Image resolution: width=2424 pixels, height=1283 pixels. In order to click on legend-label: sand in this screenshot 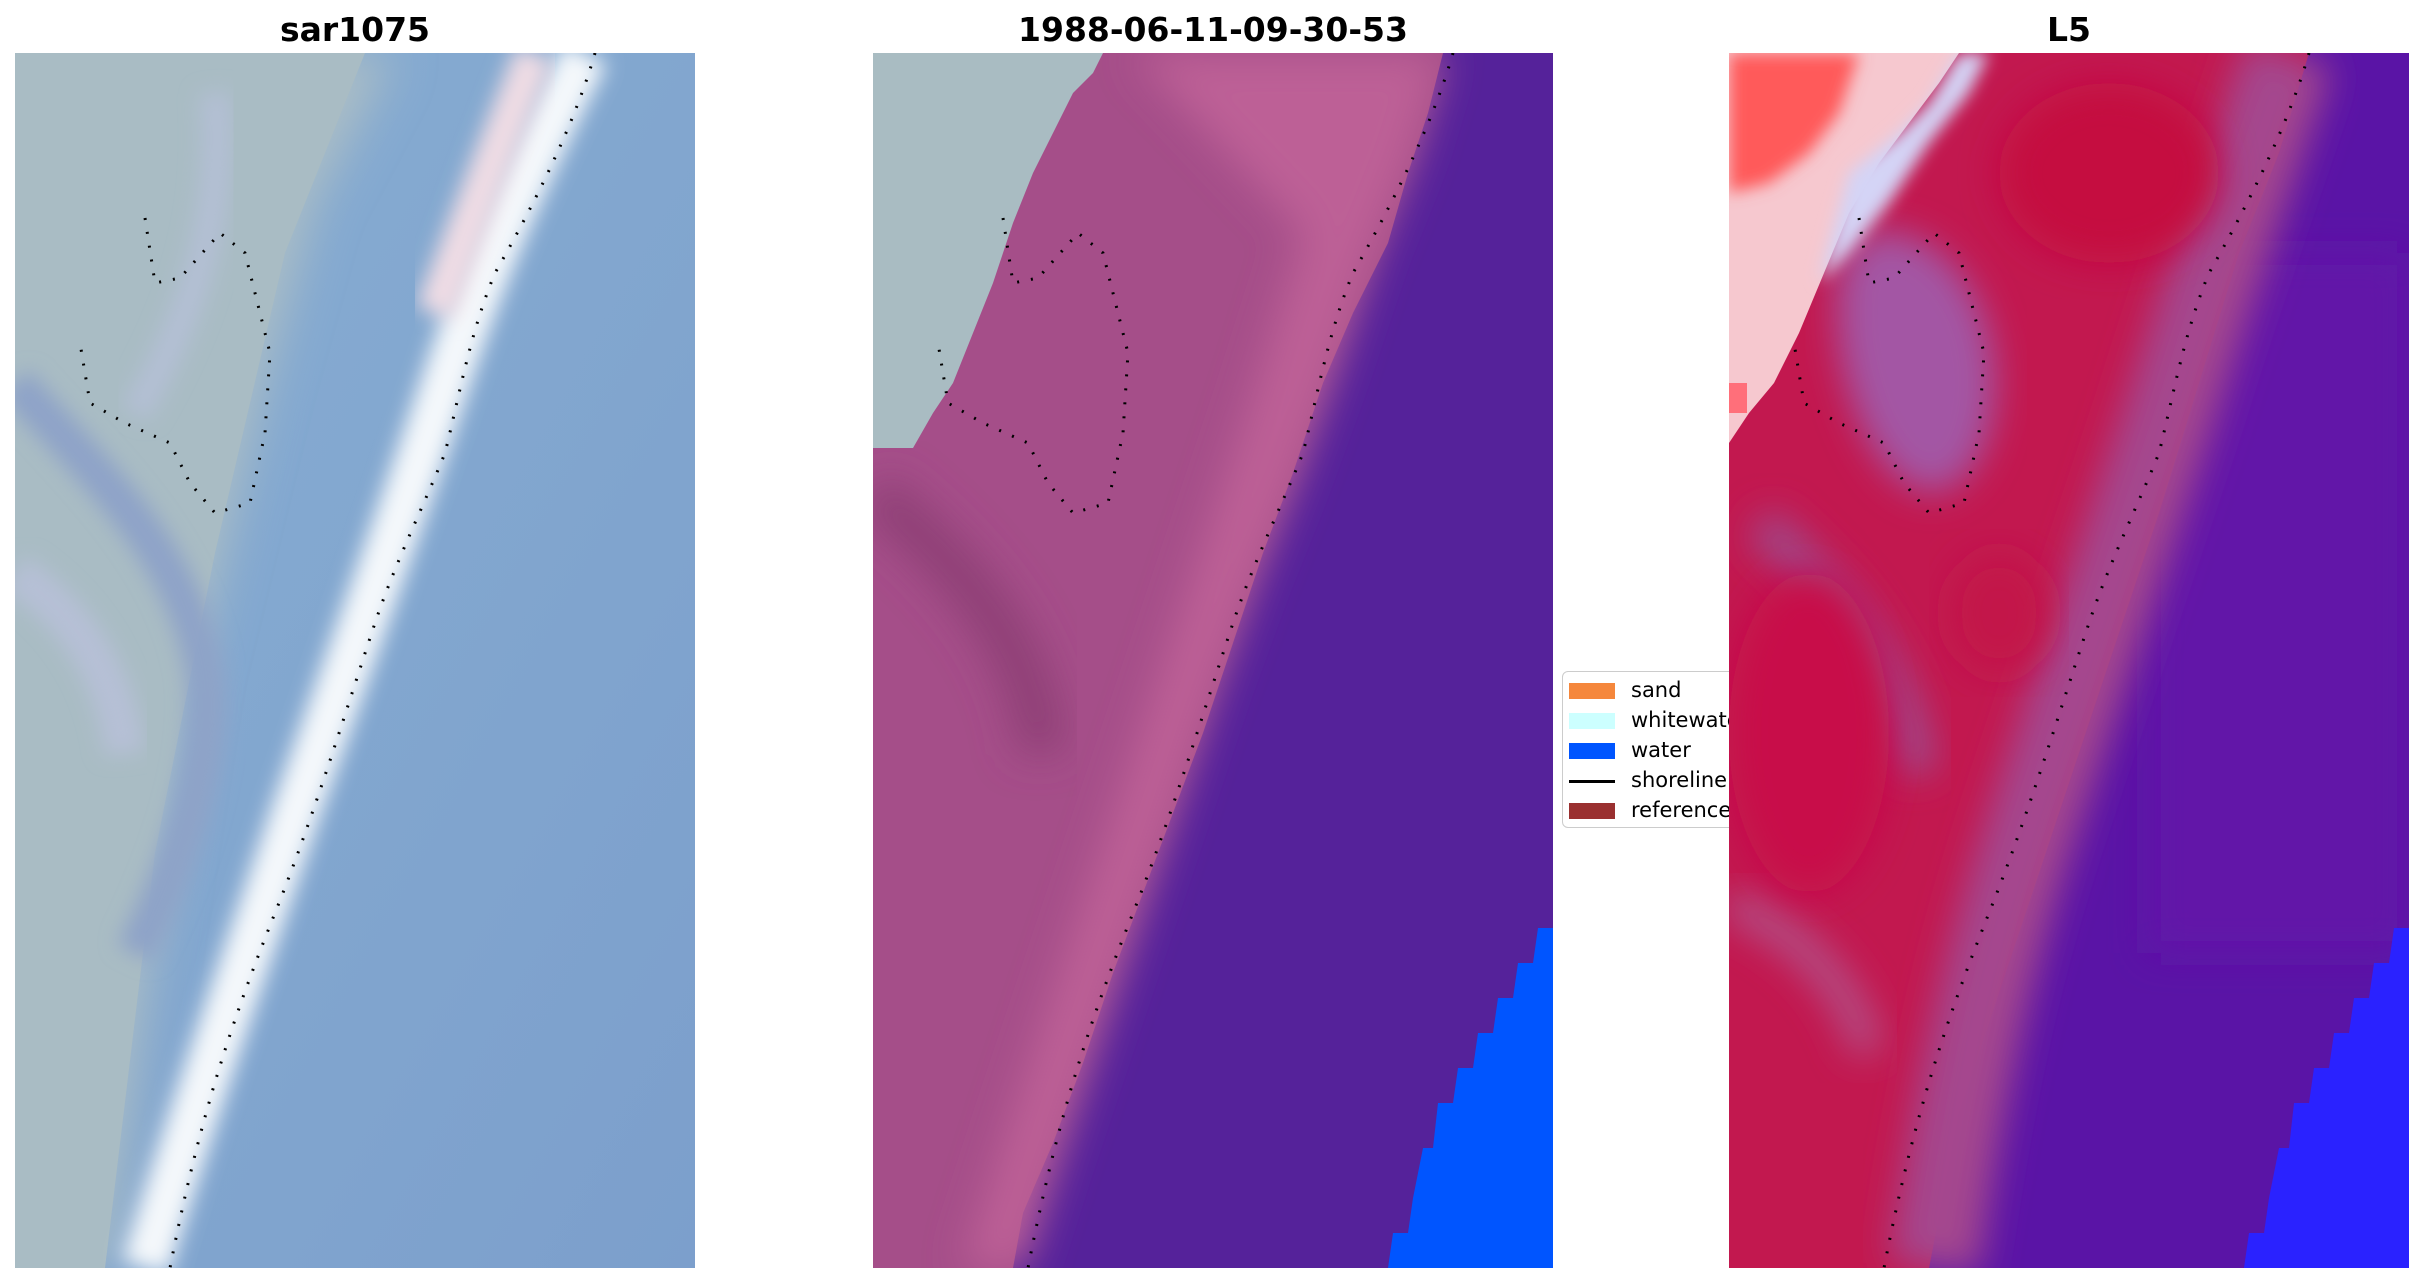, I will do `click(1656, 690)`.